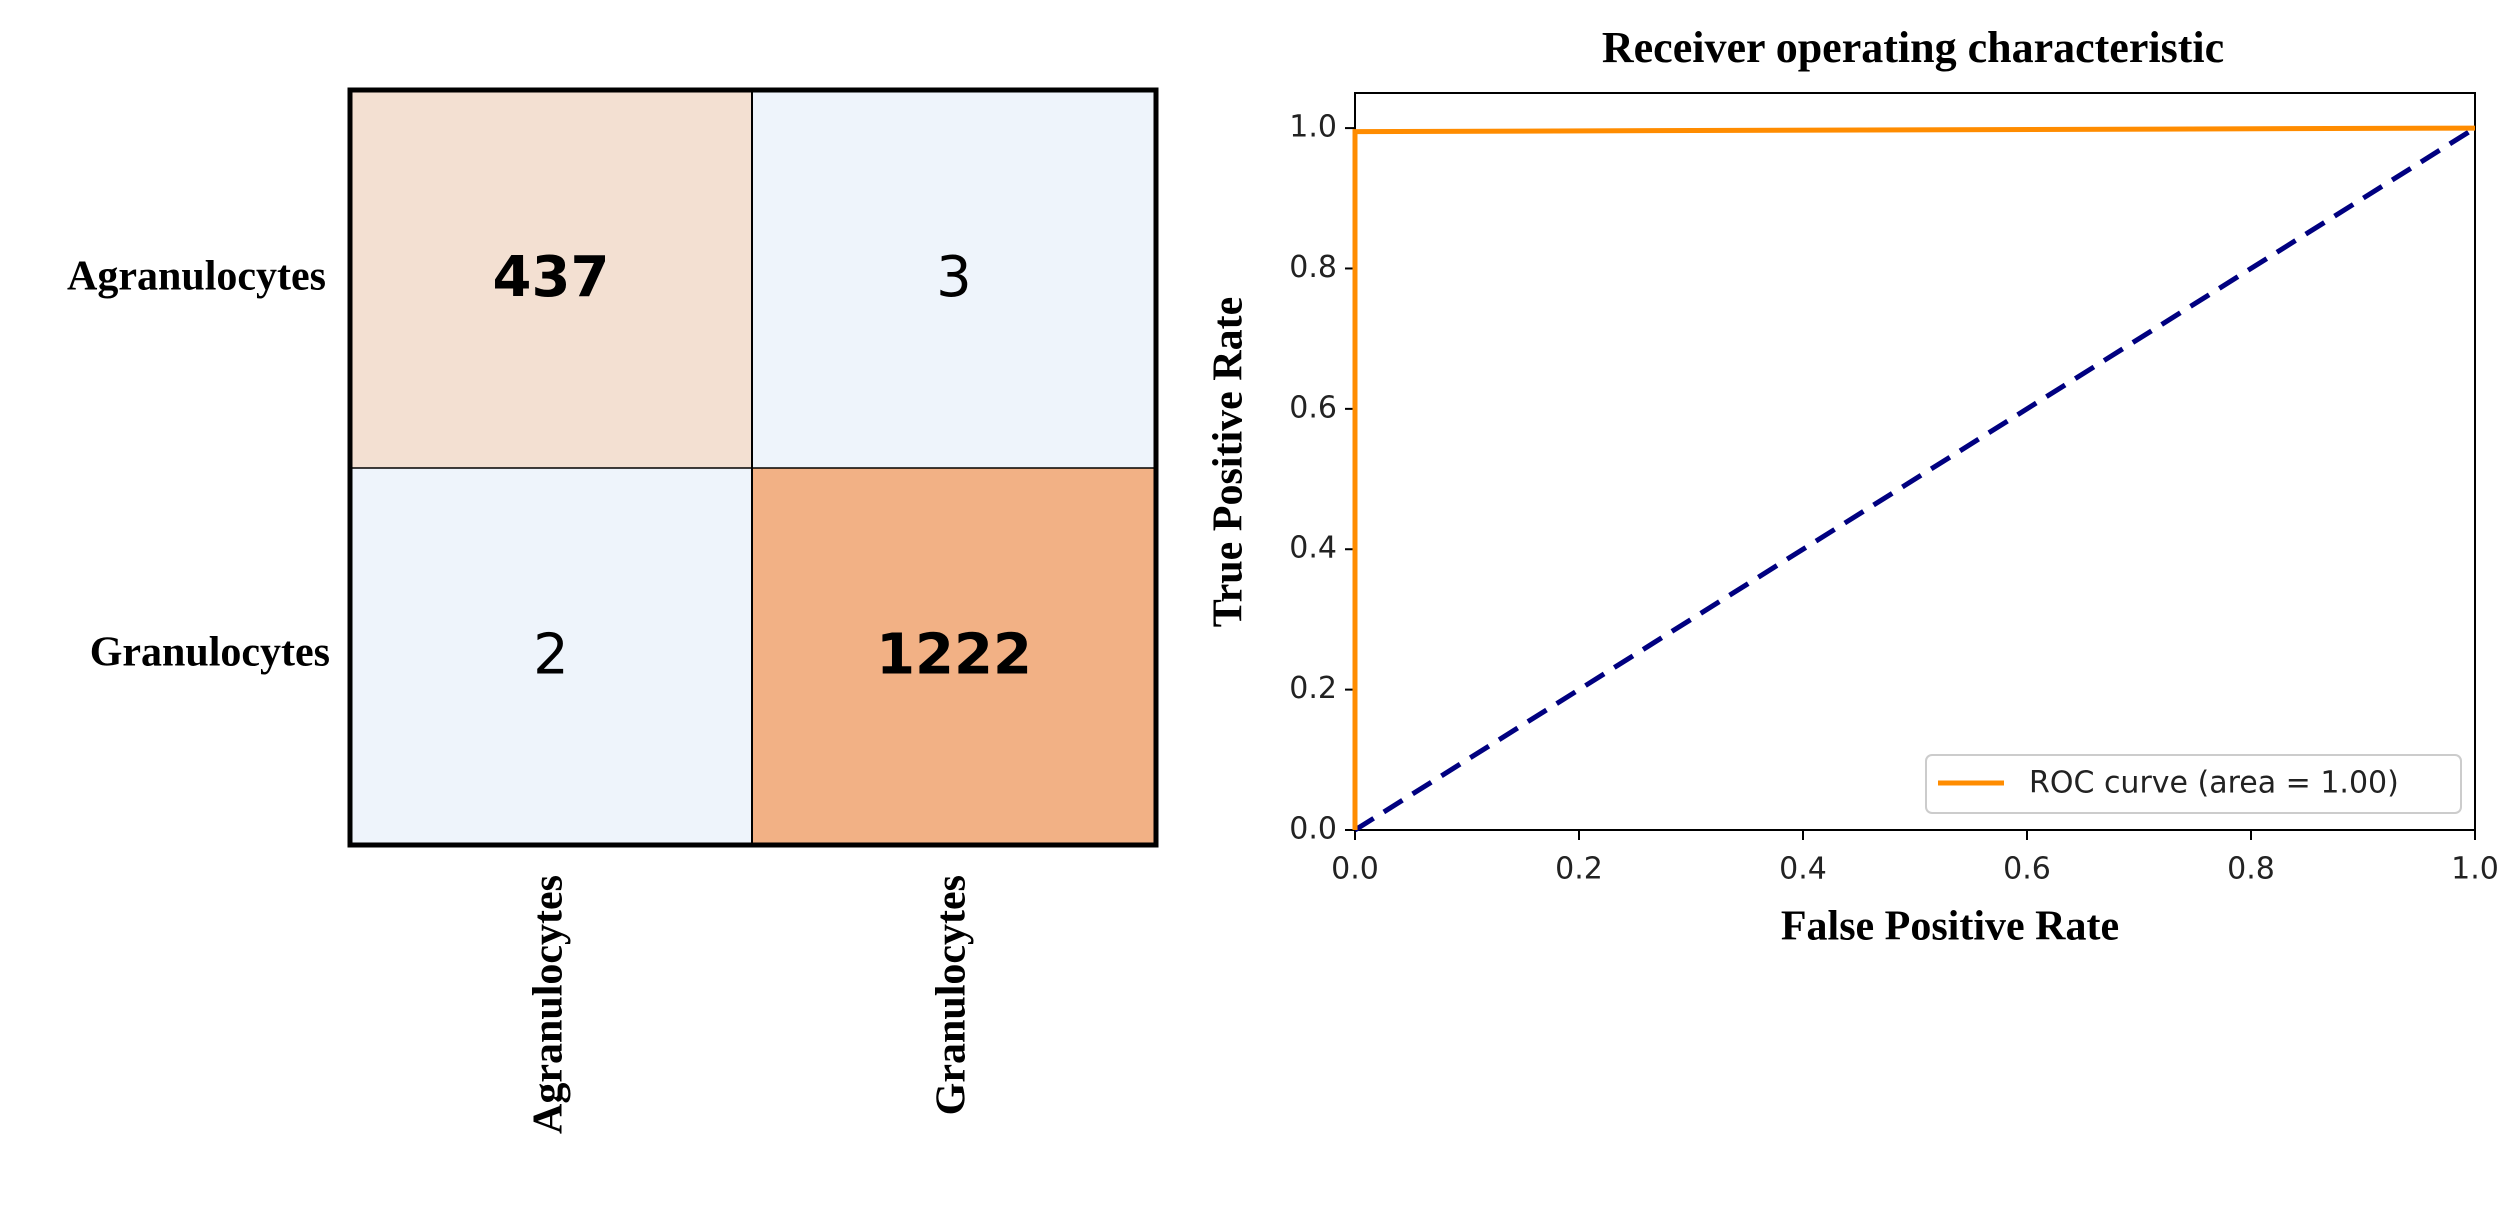 The image size is (2512, 1224). What do you see at coordinates (2027, 869) in the screenshot?
I see `x-tick-label: 0.6` at bounding box center [2027, 869].